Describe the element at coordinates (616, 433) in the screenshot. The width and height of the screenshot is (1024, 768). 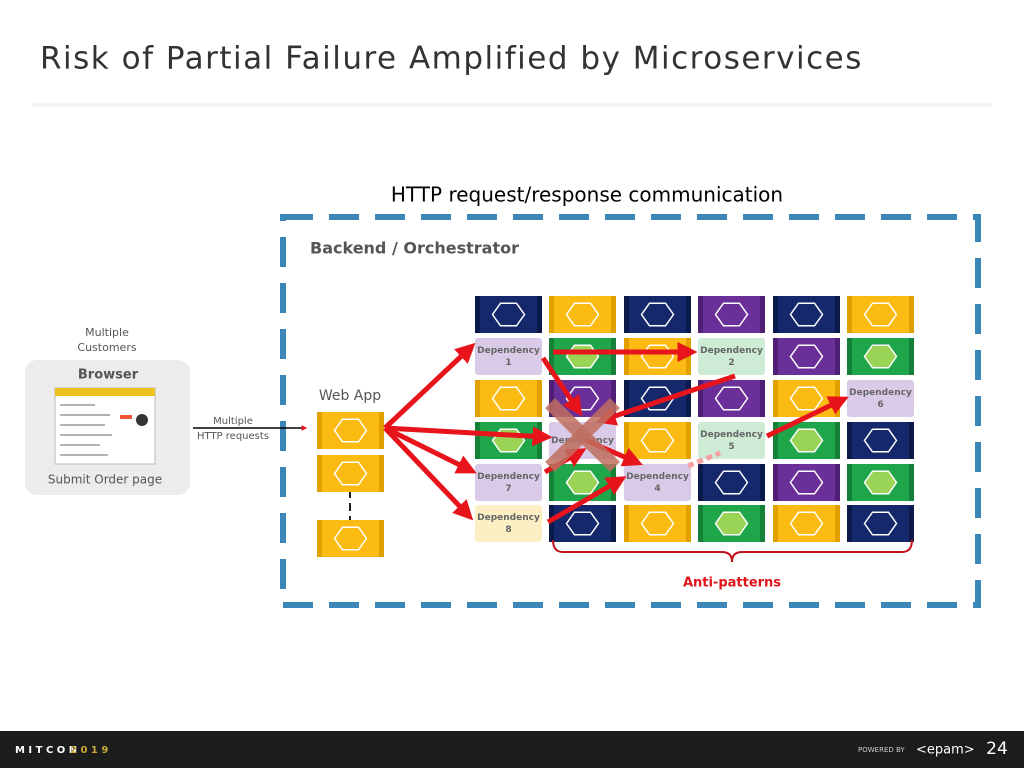
I see `call-arrows` at that location.